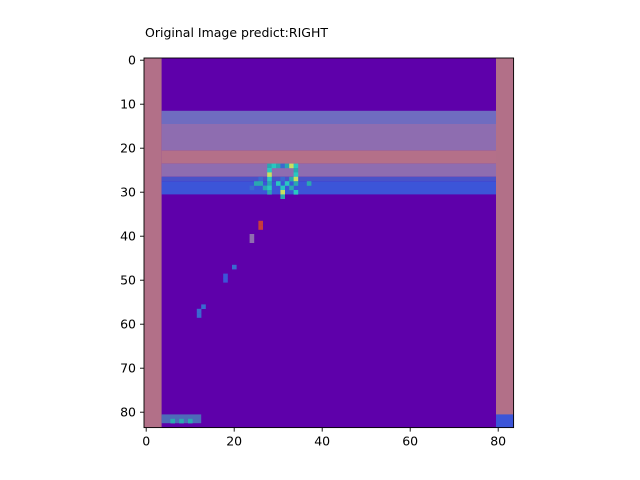  I want to click on y-tick-label: 50, so click(128, 280).